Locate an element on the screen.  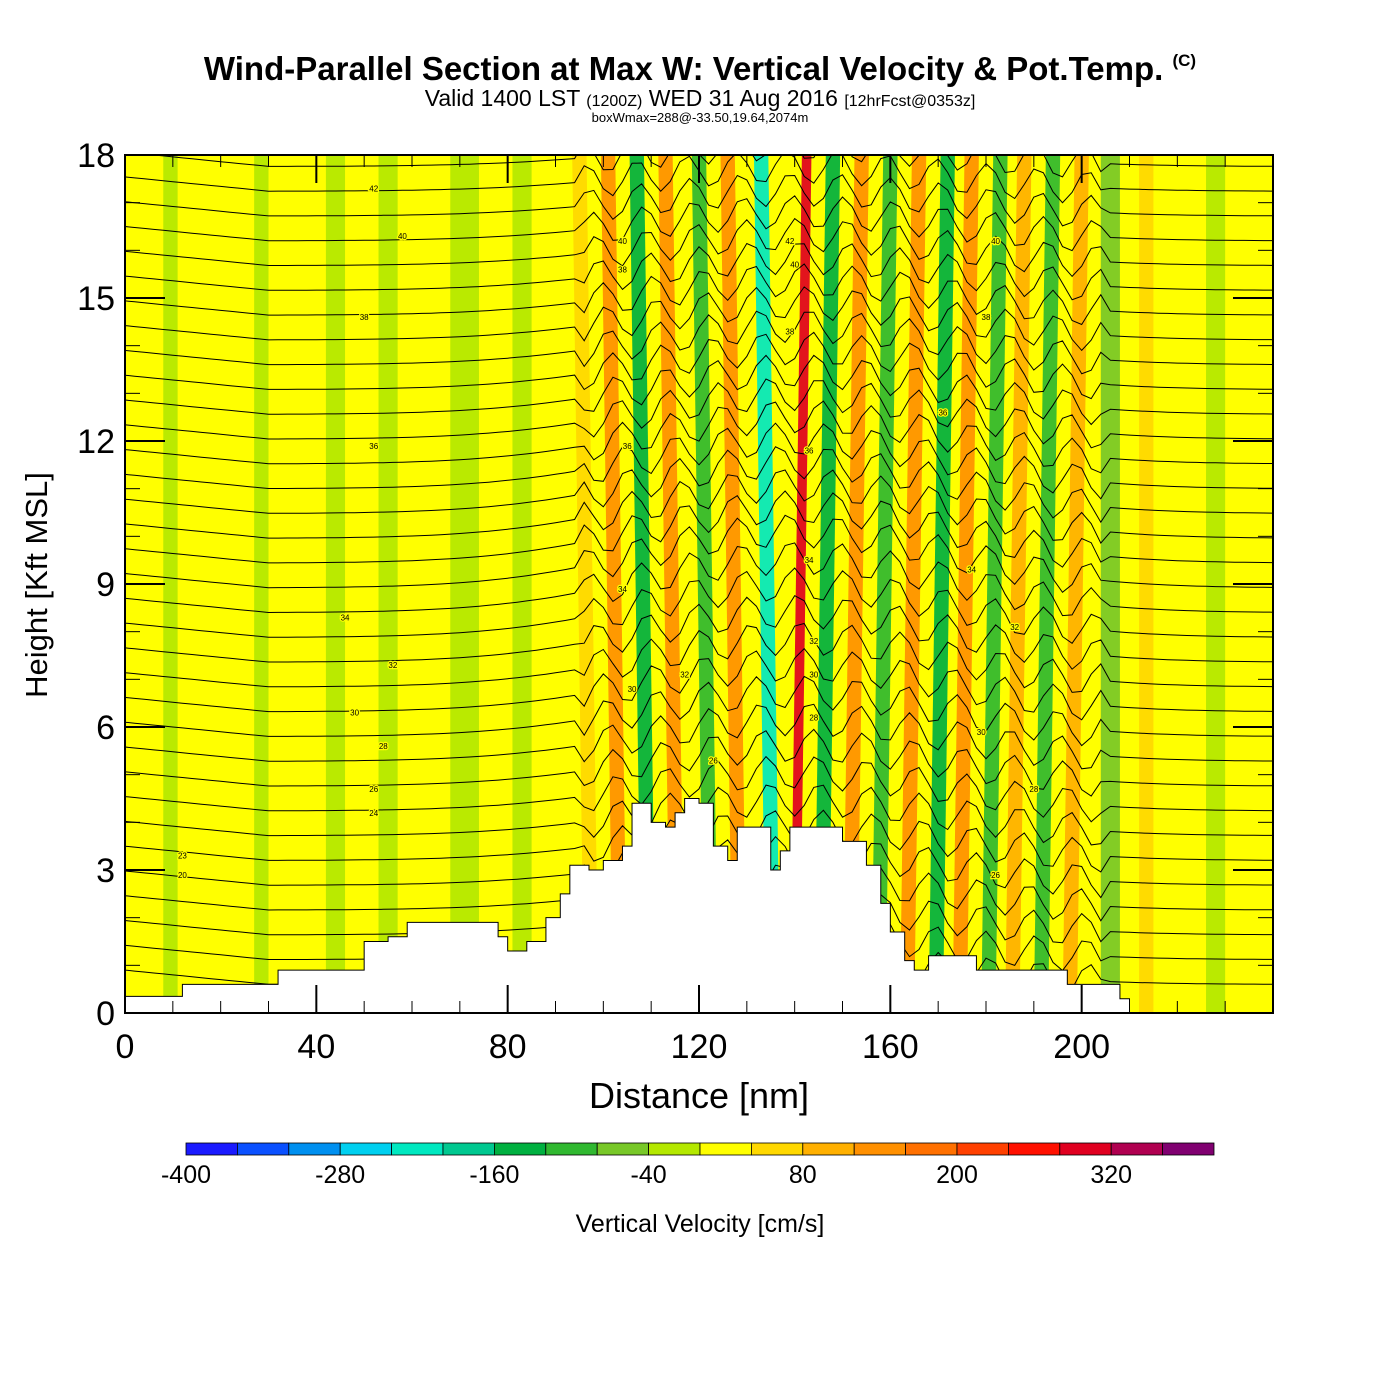
y-axis-label: Height [Kft MSL] is located at coordinates (36, 585).